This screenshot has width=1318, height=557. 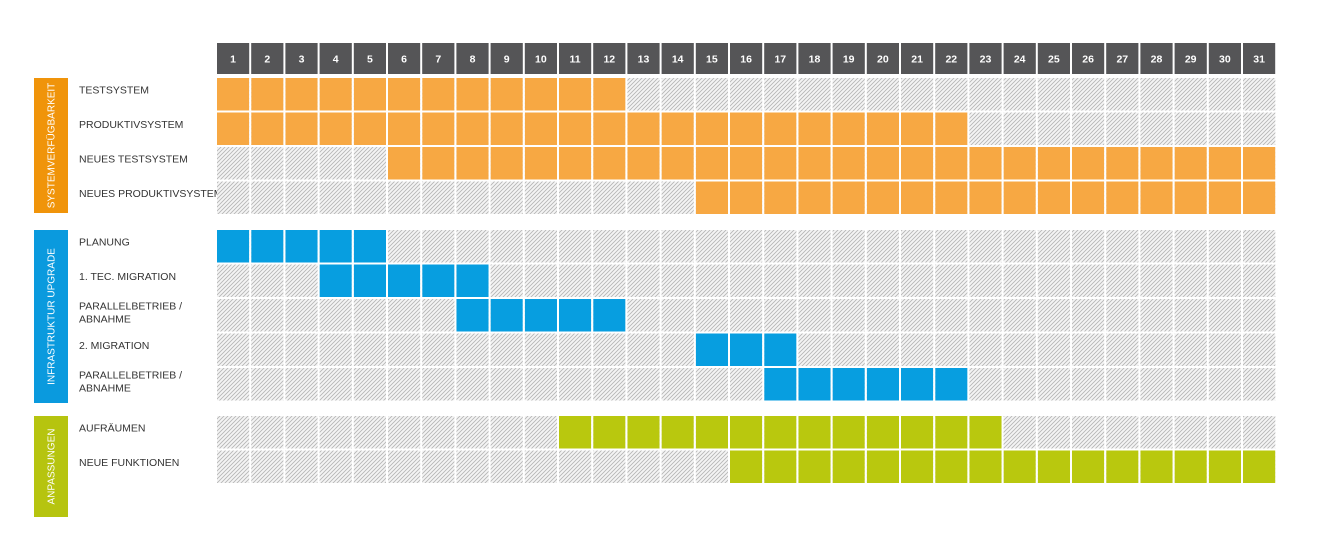 I want to click on day-number: 17, so click(x=780, y=60).